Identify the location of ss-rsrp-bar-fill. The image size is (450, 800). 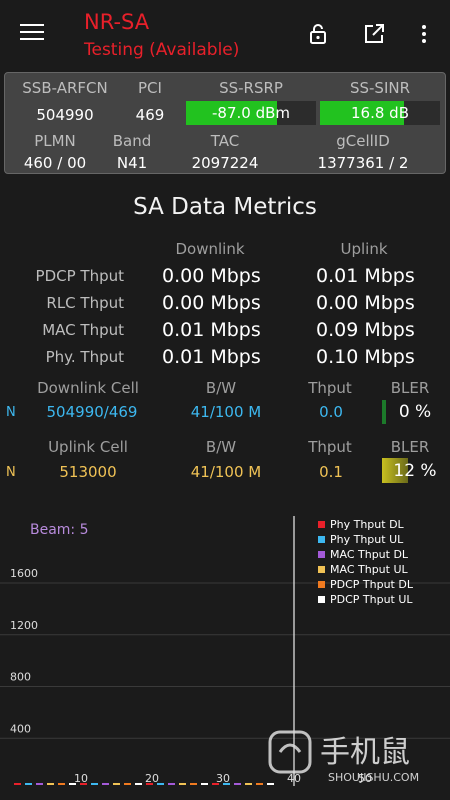
(231, 113).